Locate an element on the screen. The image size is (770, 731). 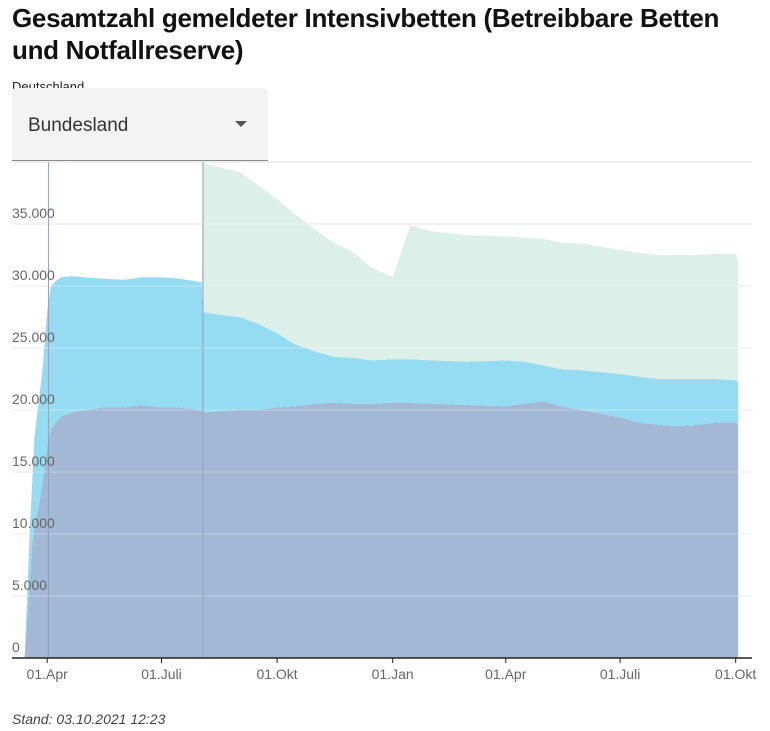
caret-down-icon is located at coordinates (241, 124).